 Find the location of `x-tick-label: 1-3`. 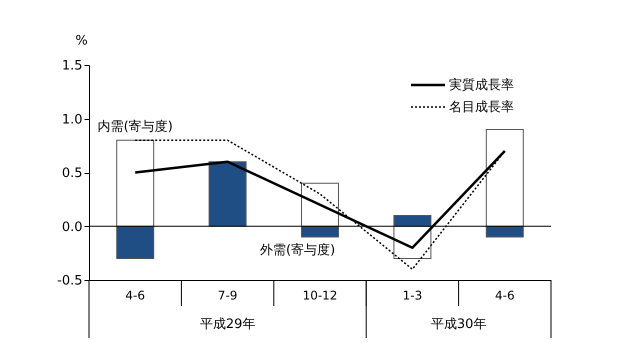

x-tick-label: 1-3 is located at coordinates (412, 295).